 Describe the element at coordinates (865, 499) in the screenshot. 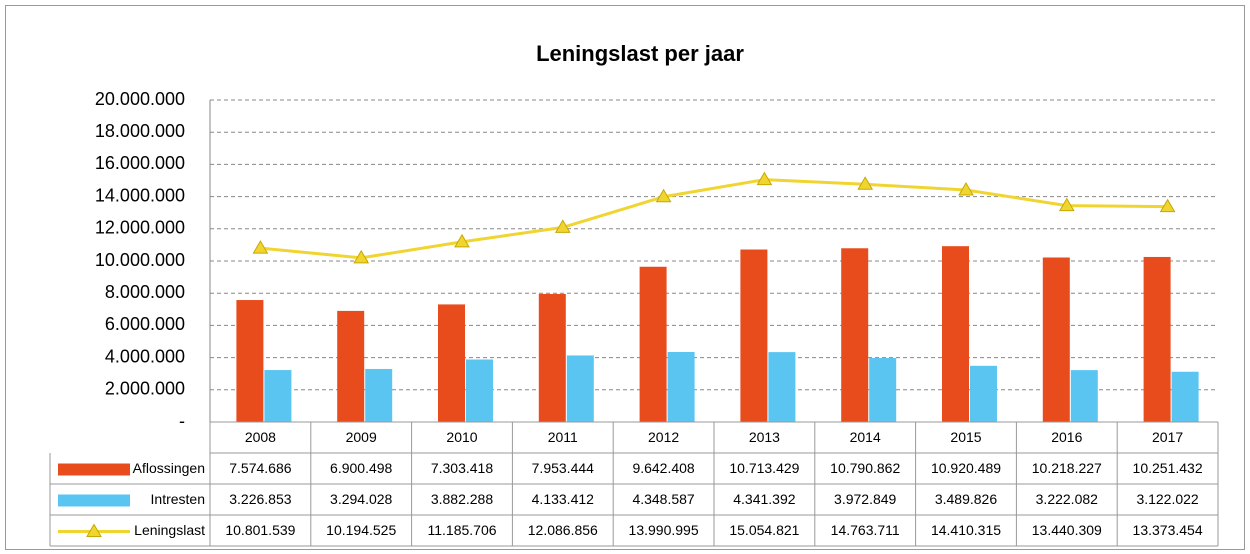

I see `table-value: 3.972.849` at that location.